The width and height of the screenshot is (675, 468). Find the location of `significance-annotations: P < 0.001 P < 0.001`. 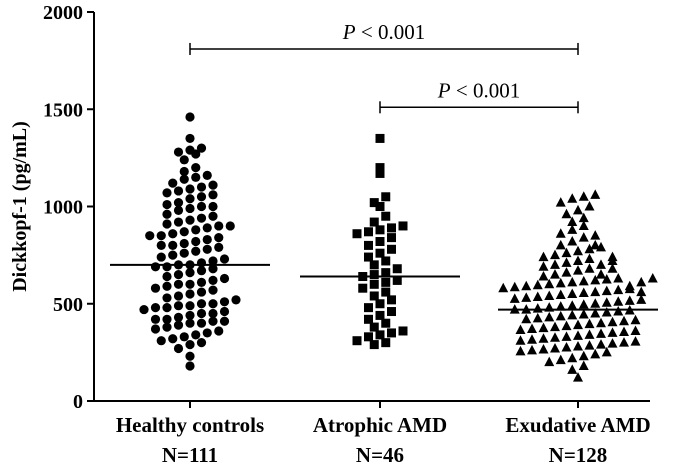

significance-annotations: P < 0.001 P < 0.001 is located at coordinates (384, 67).